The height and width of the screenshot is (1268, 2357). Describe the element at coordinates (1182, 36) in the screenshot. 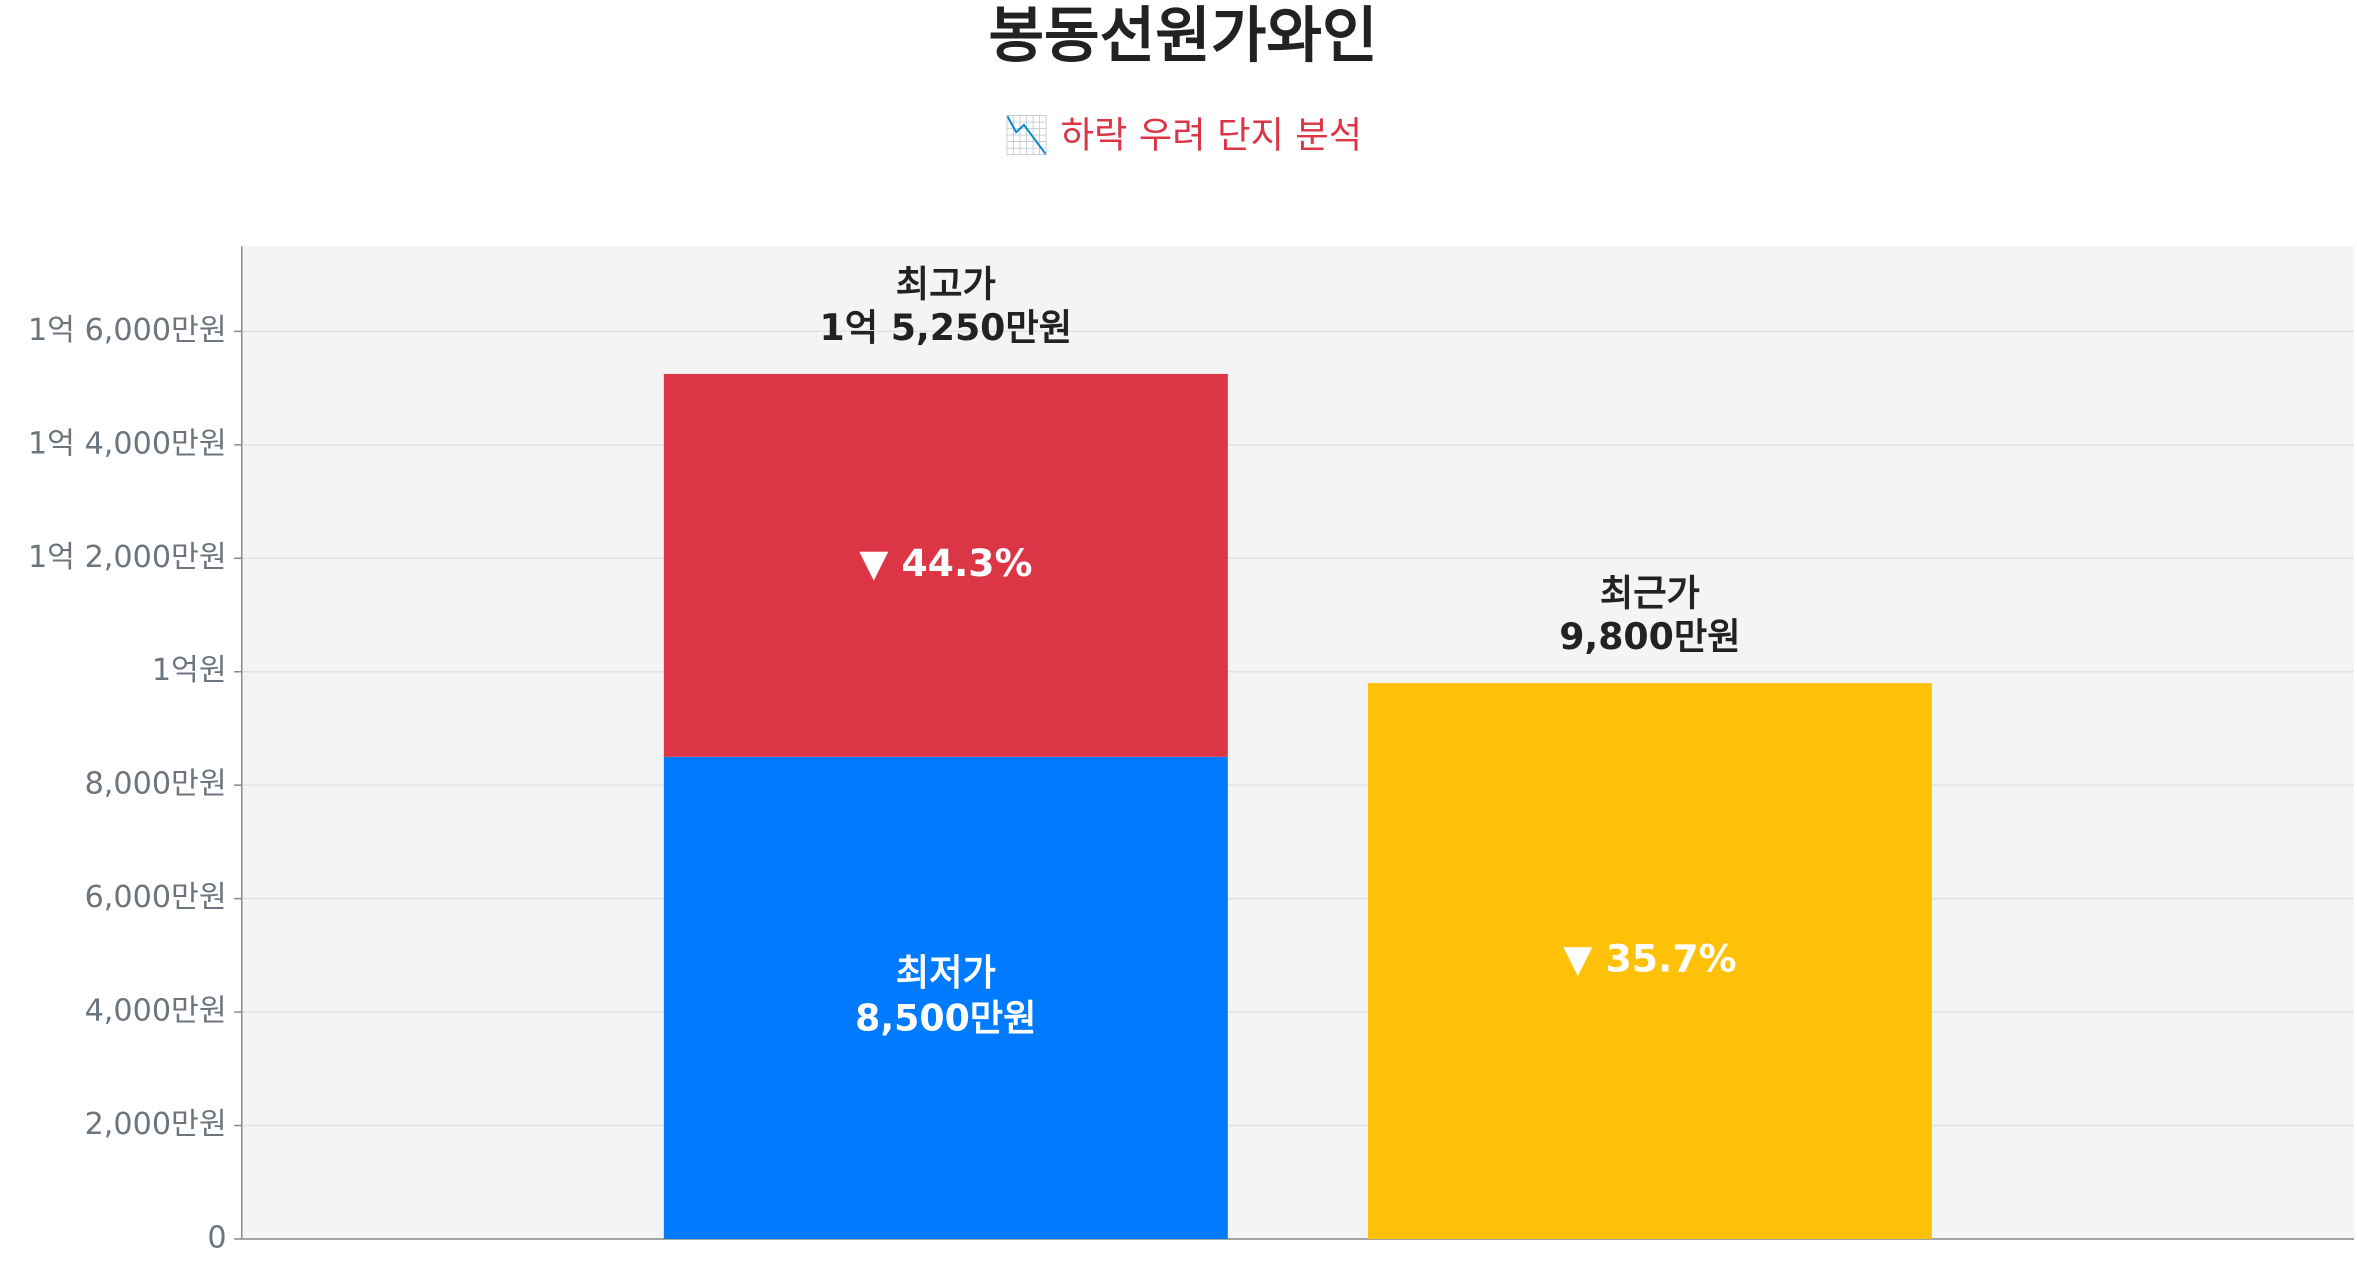

I see `chart-title: 봉동선원가와인` at that location.